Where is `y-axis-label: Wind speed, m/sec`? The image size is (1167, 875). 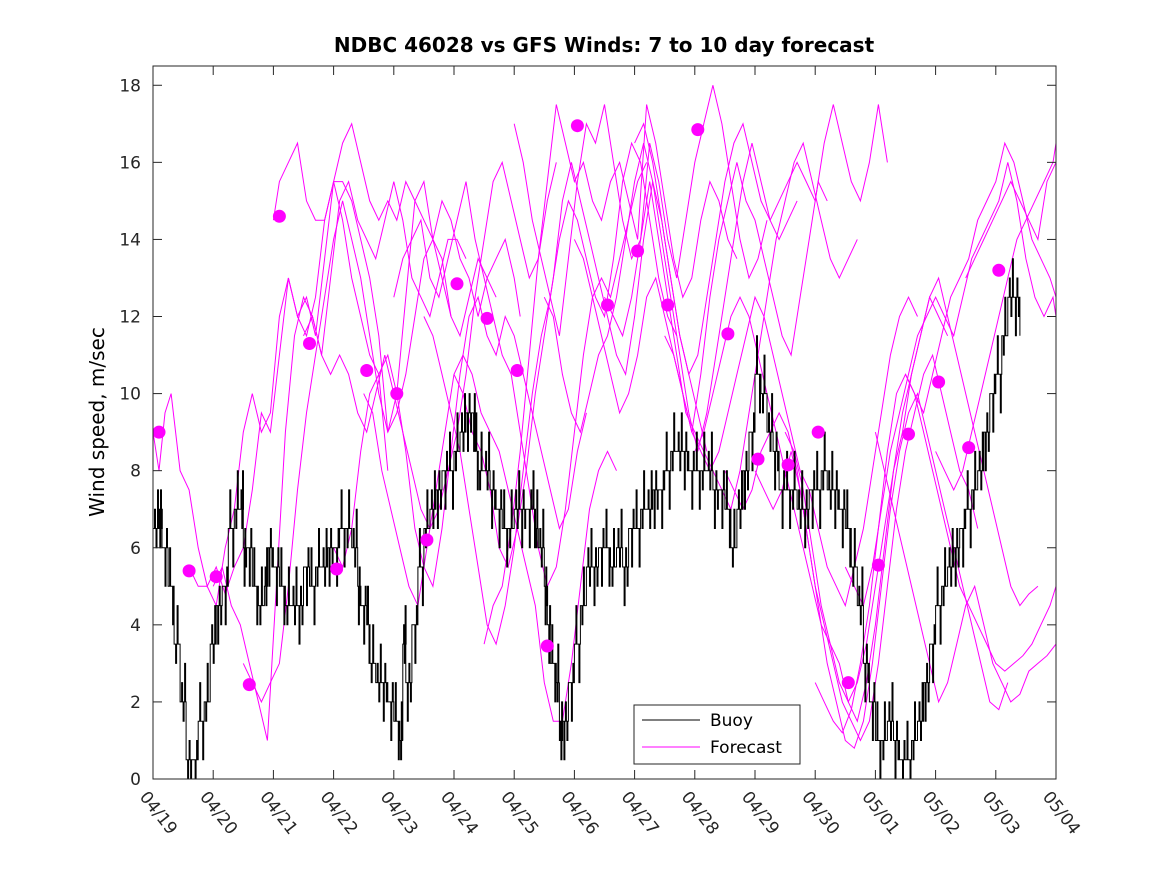 y-axis-label: Wind speed, m/sec is located at coordinates (97, 422).